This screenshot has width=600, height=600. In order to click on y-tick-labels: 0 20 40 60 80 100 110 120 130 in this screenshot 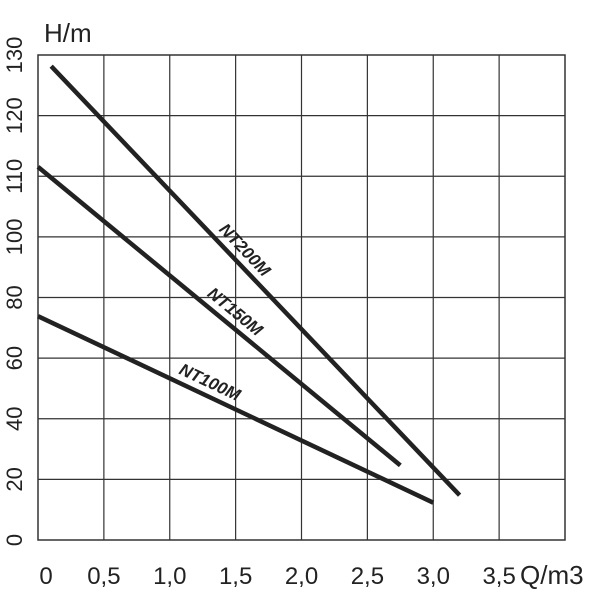, I will do `click(14, 291)`.